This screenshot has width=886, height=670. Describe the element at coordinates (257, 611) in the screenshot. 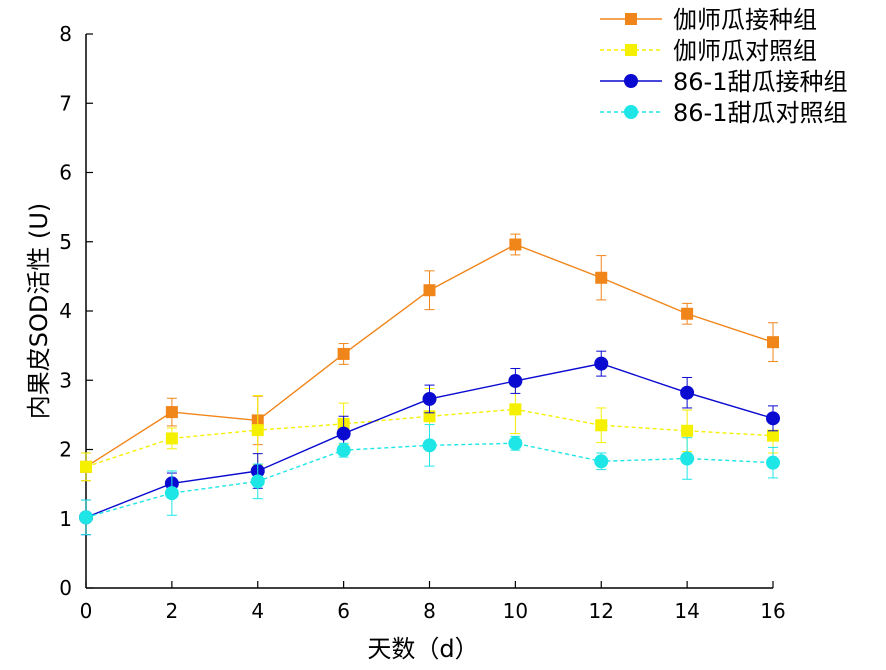

I see `x-tick-label: 4` at that location.